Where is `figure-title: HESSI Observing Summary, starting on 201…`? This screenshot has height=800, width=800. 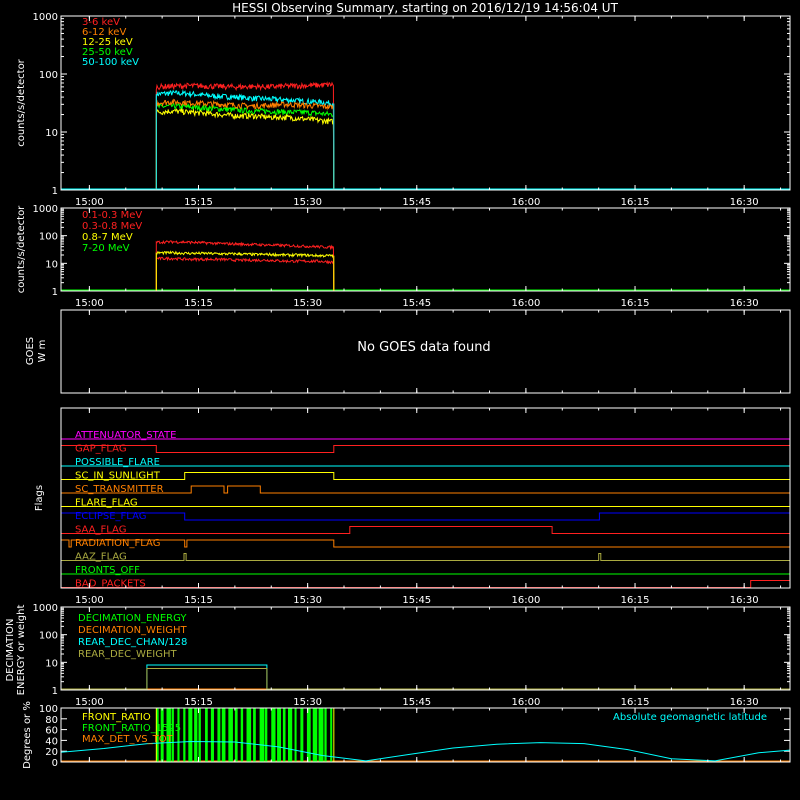 figure-title: HESSI Observing Summary, starting on 201… is located at coordinates (425, 8).